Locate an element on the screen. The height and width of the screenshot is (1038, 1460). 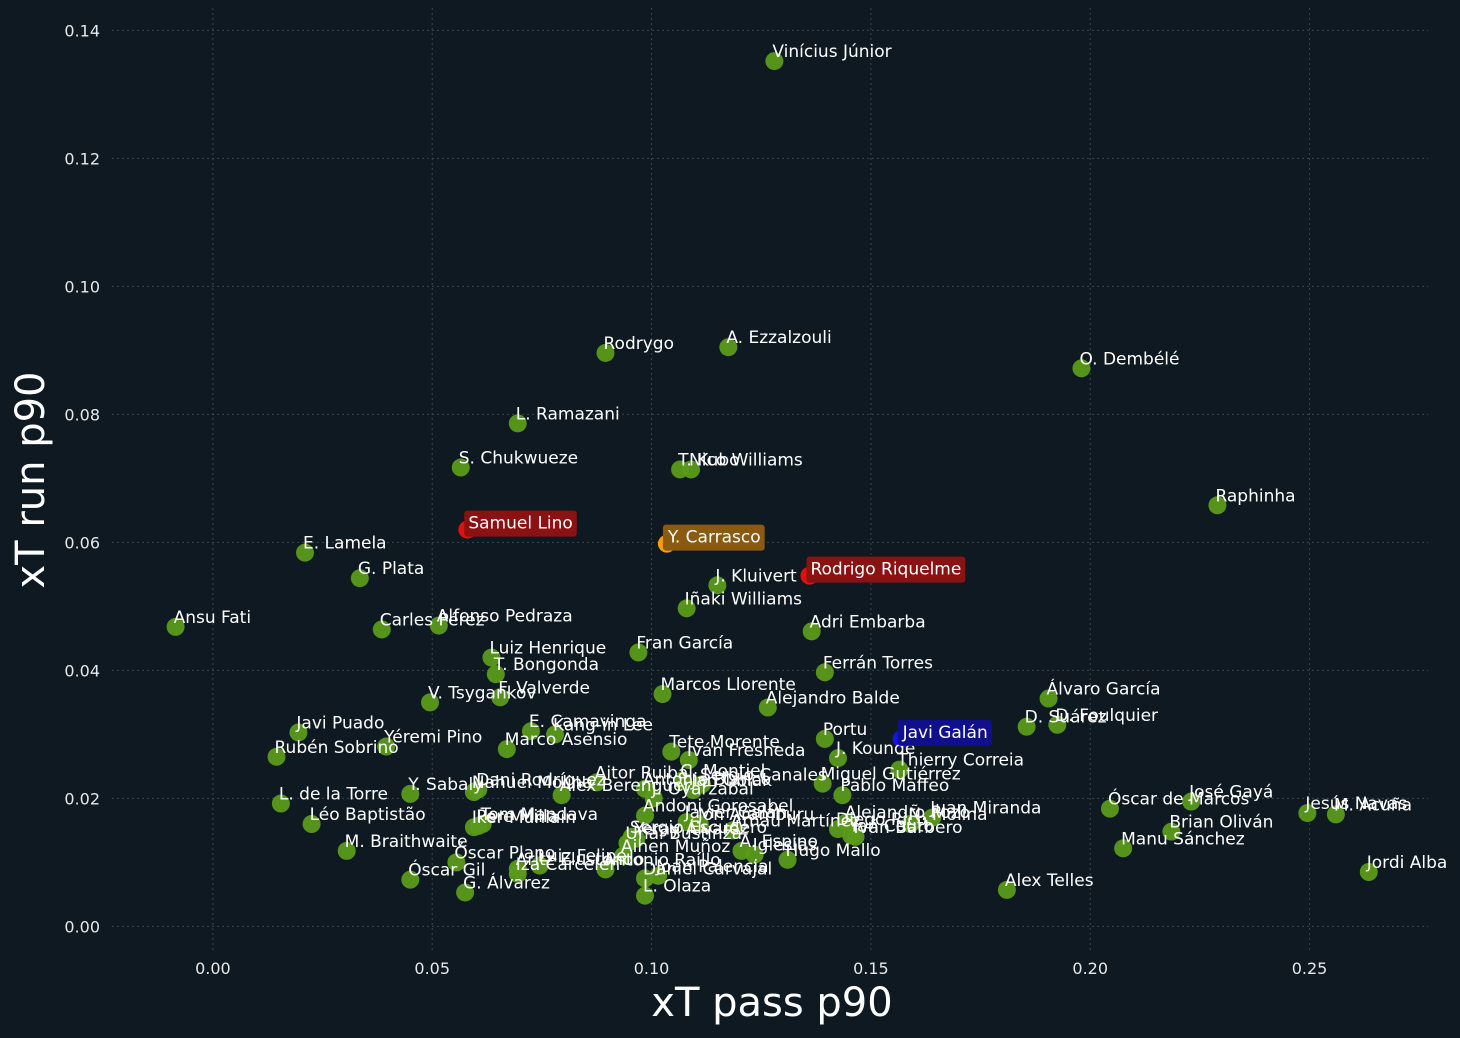
highlight-label: Rodrigo Riquelme is located at coordinates (886, 569).